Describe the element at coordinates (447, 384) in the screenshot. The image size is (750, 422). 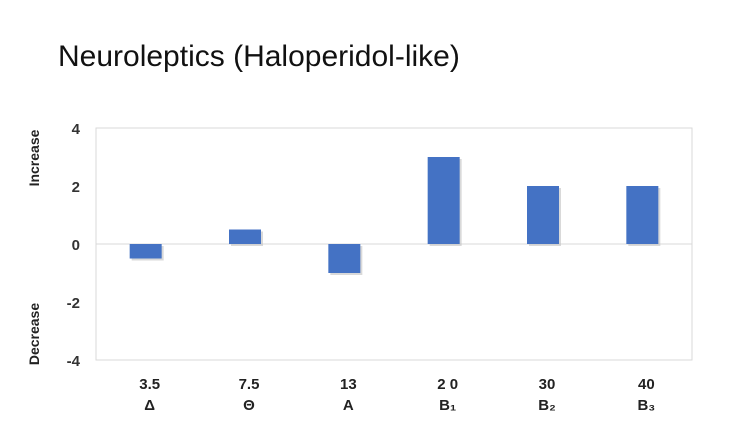
I see `x-tick-label-number: 2 0` at that location.